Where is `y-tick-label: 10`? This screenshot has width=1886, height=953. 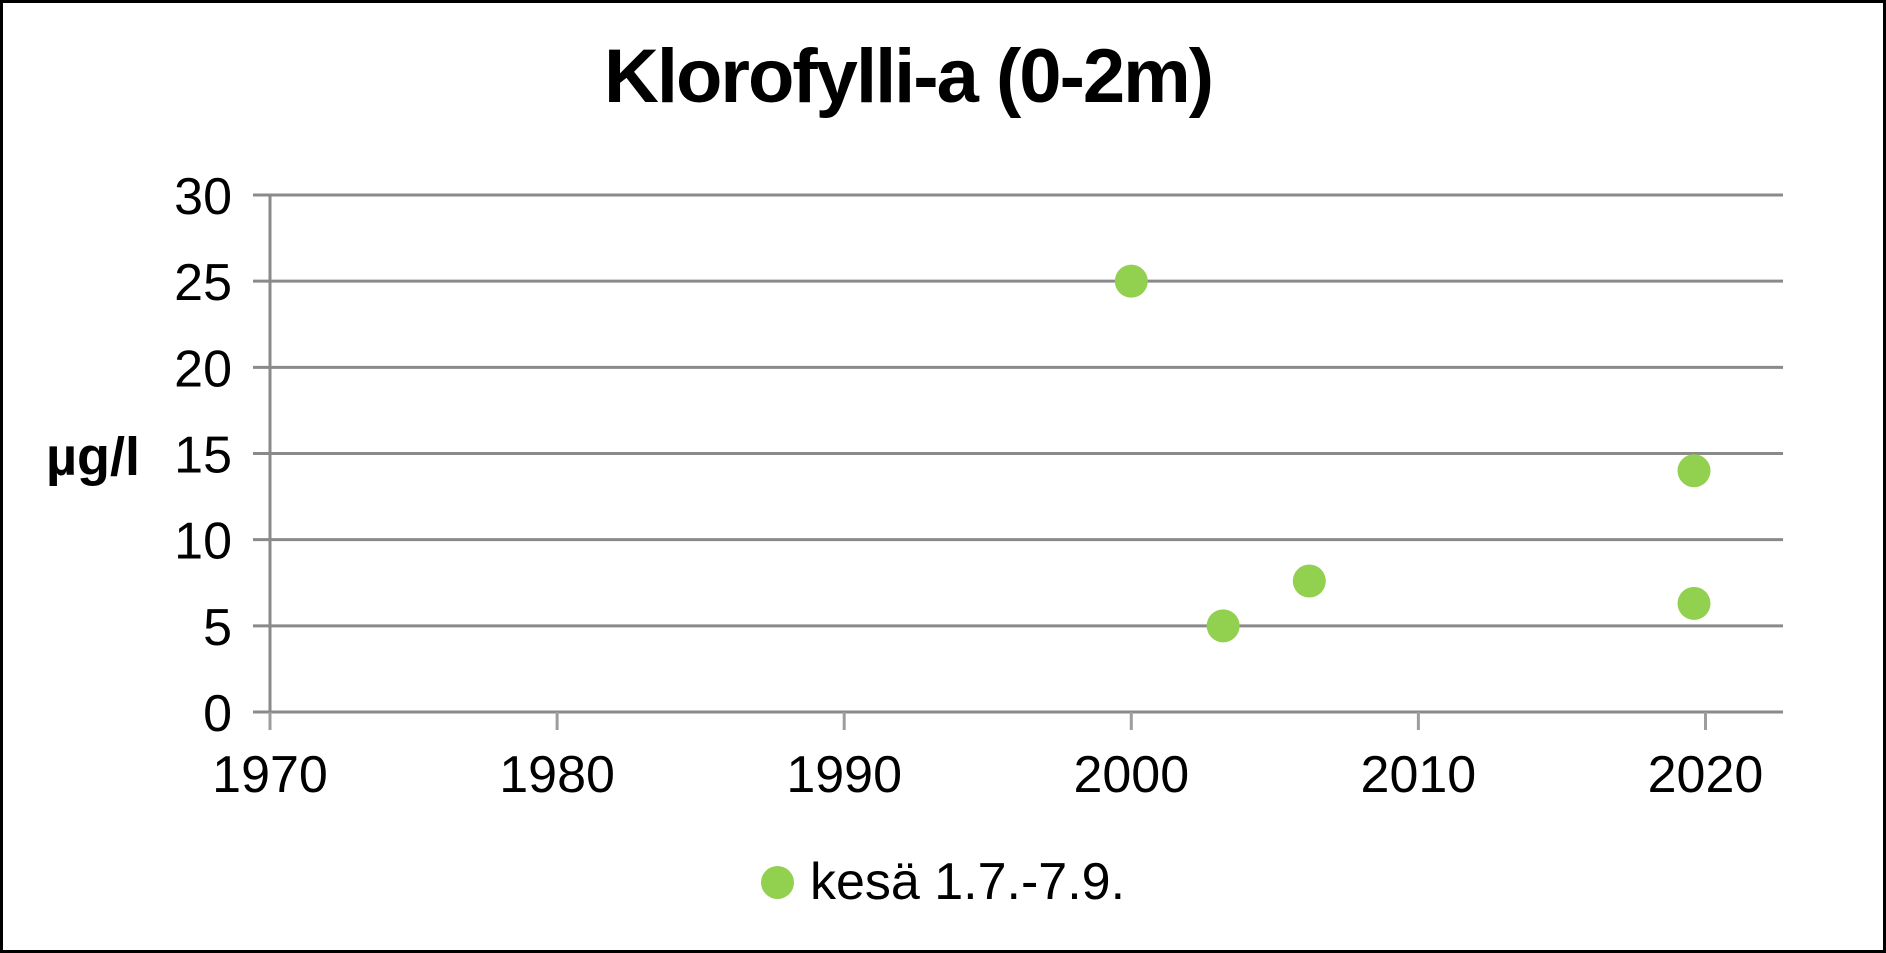 y-tick-label: 10 is located at coordinates (203, 542).